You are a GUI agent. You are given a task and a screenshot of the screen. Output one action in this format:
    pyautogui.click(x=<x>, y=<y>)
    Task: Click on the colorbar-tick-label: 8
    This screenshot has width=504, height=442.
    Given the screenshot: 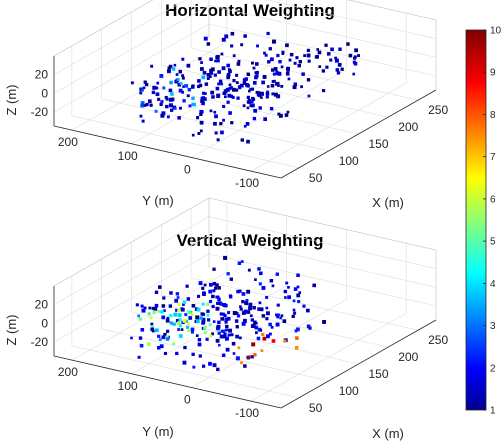 What is the action you would take?
    pyautogui.click(x=493, y=115)
    